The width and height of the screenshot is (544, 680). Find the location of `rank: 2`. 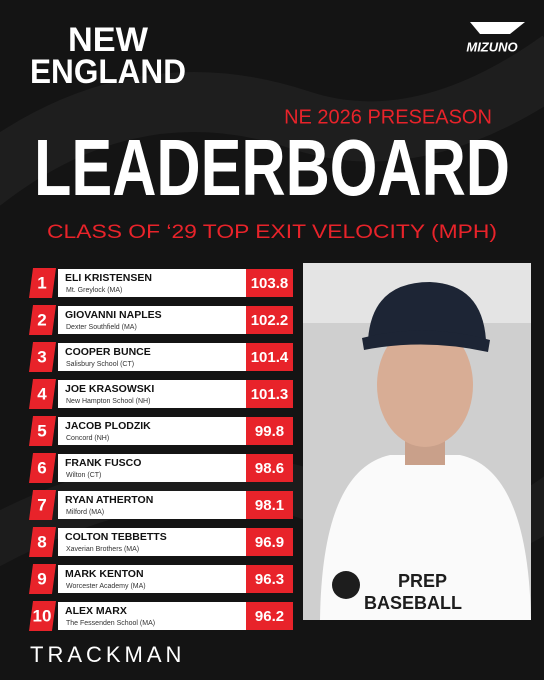

rank: 2 is located at coordinates (41, 319).